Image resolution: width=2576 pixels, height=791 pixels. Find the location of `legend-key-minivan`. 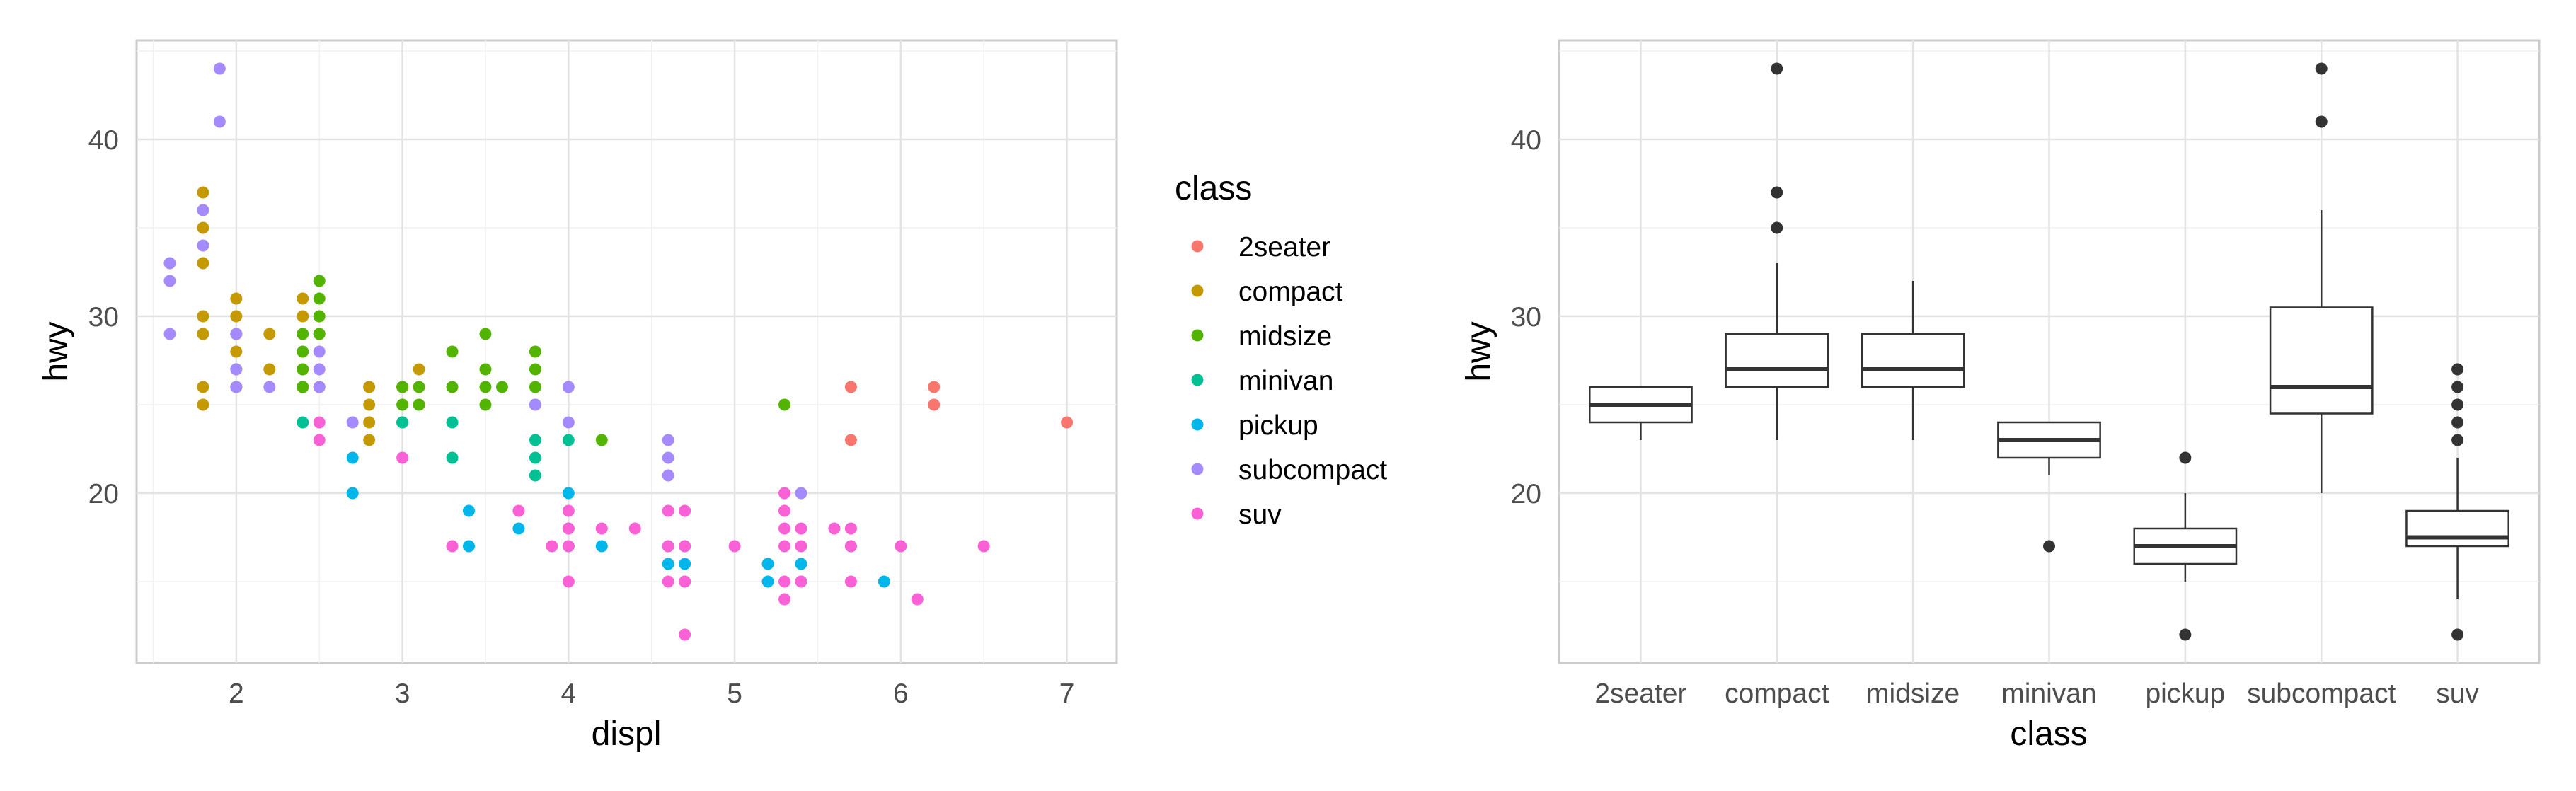

legend-key-minivan is located at coordinates (1198, 380).